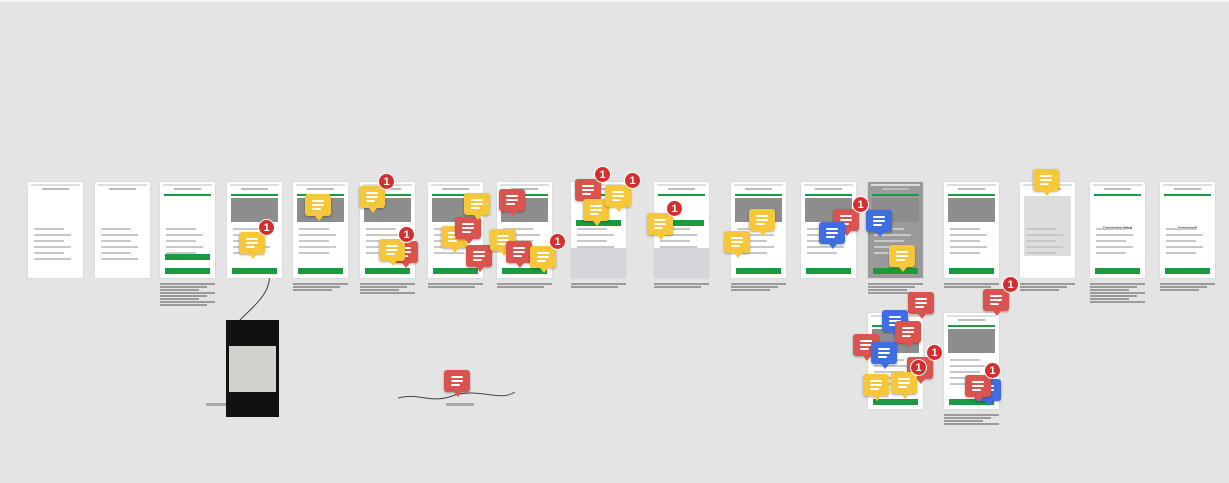 Image resolution: width=1229 pixels, height=483 pixels. I want to click on screen-frame: Connected!, so click(1187, 230).